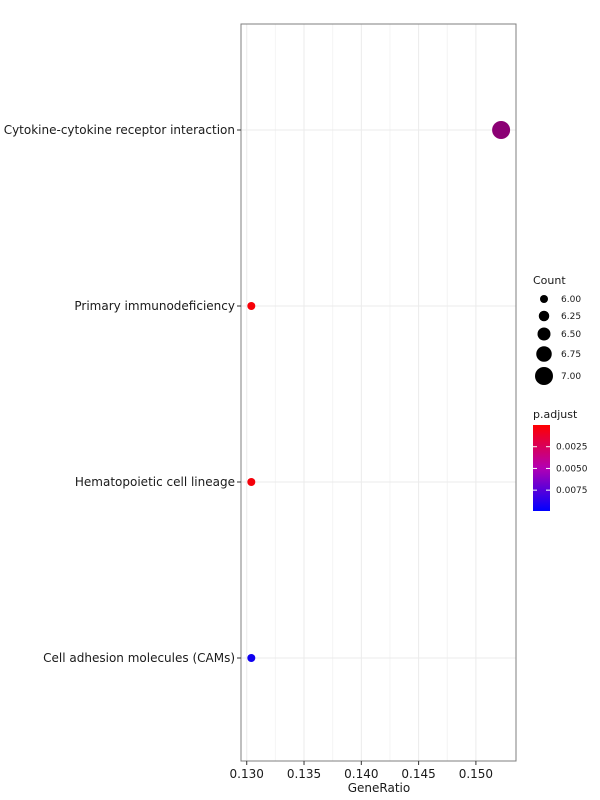 The image size is (600, 800). What do you see at coordinates (560, 459) in the screenshot?
I see `p-adjust-legend: p.adjust 0.0025 0.0050 0.0075` at bounding box center [560, 459].